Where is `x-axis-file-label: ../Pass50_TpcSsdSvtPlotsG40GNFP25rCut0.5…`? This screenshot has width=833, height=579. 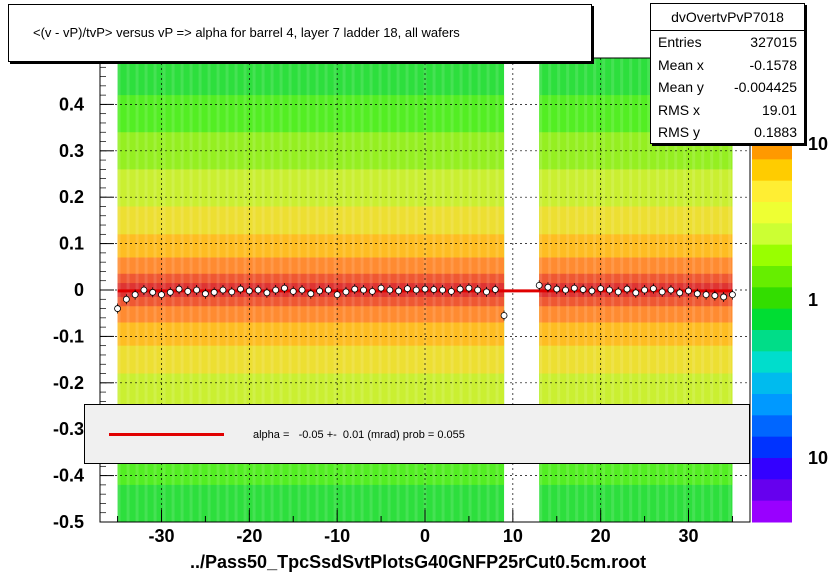 x-axis-file-label: ../Pass50_TpcSsdSvtPlotsG40GNFP25rCut0.5… is located at coordinates (418, 562).